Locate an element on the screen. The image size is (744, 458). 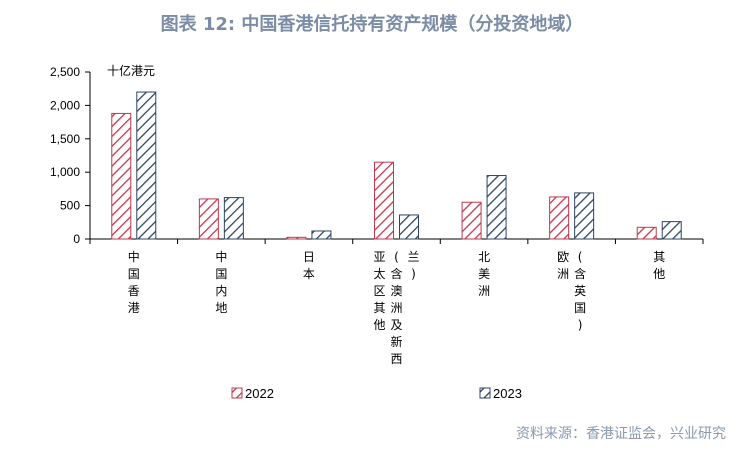
x-category-label-char: 亚 is located at coordinates (379, 257).